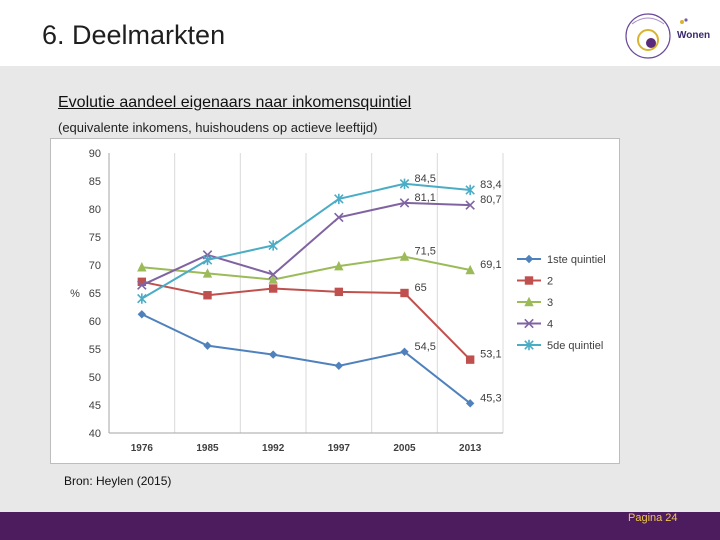 The width and height of the screenshot is (720, 540). Describe the element at coordinates (95, 378) in the screenshot. I see `y-tick-label: 50` at that location.